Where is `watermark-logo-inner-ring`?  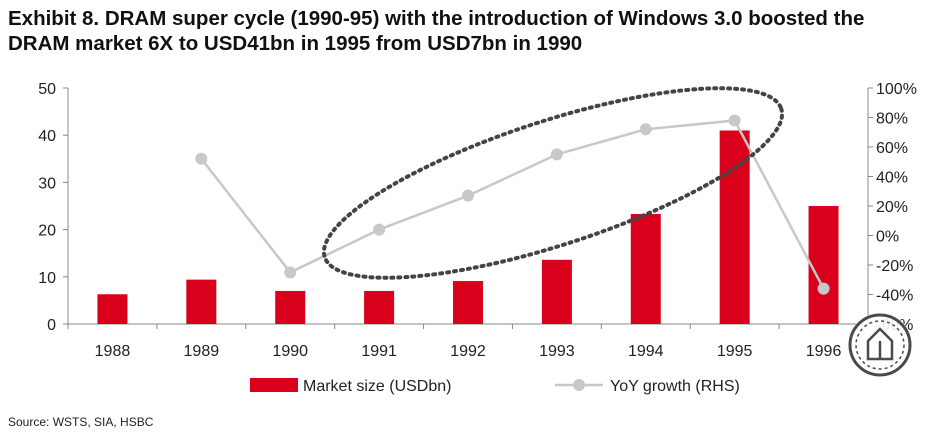 watermark-logo-inner-ring is located at coordinates (880, 345).